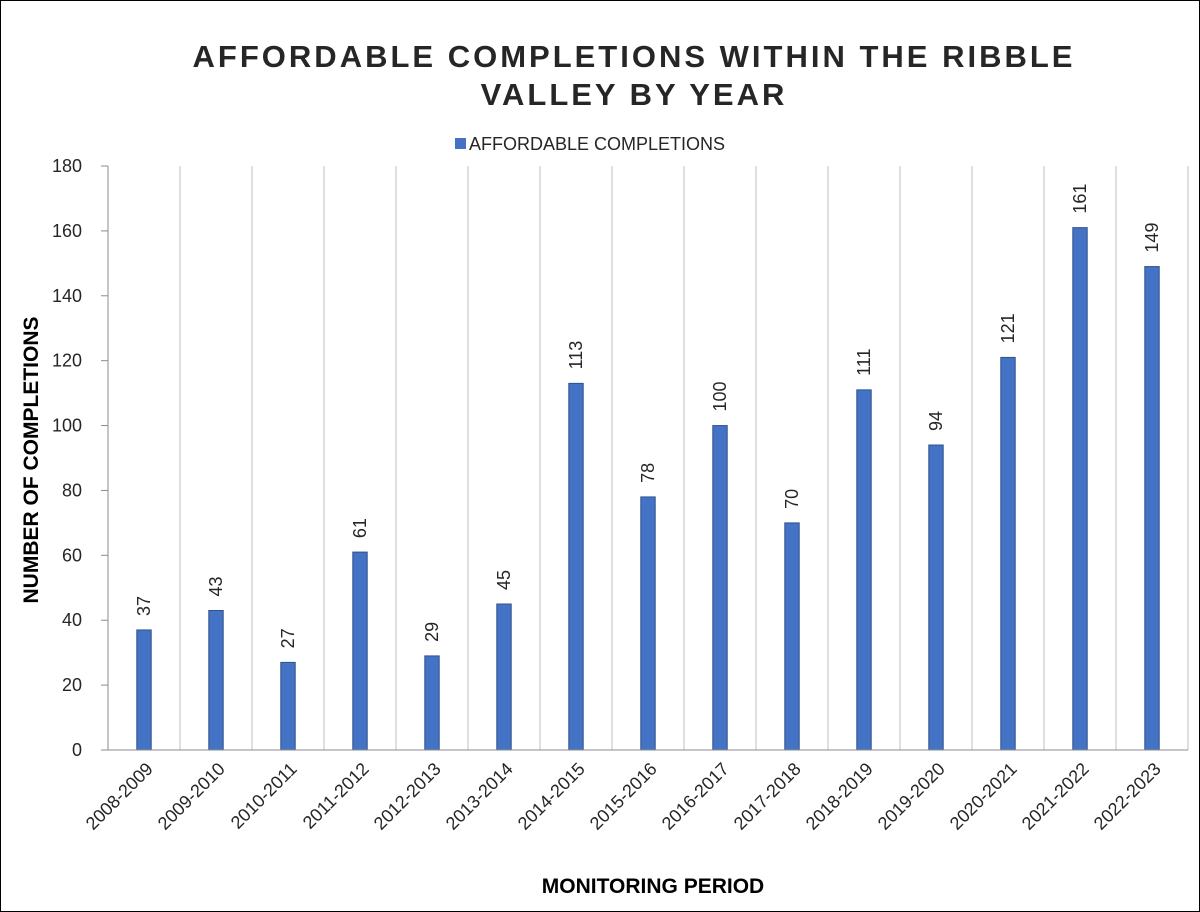 The height and width of the screenshot is (912, 1200). Describe the element at coordinates (432, 632) in the screenshot. I see `data-label: 29` at that location.